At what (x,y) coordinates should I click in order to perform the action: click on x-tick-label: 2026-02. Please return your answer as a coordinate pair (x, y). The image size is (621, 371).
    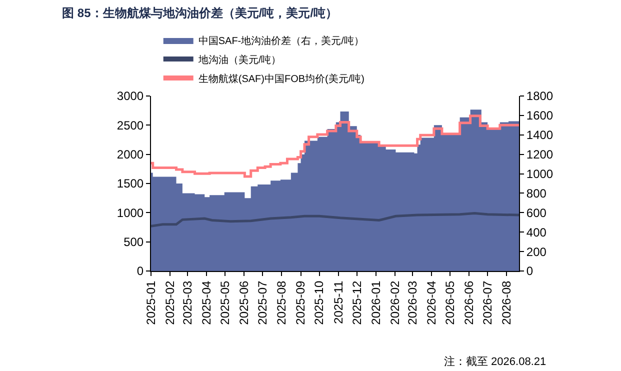
    Looking at the image, I should click on (395, 302).